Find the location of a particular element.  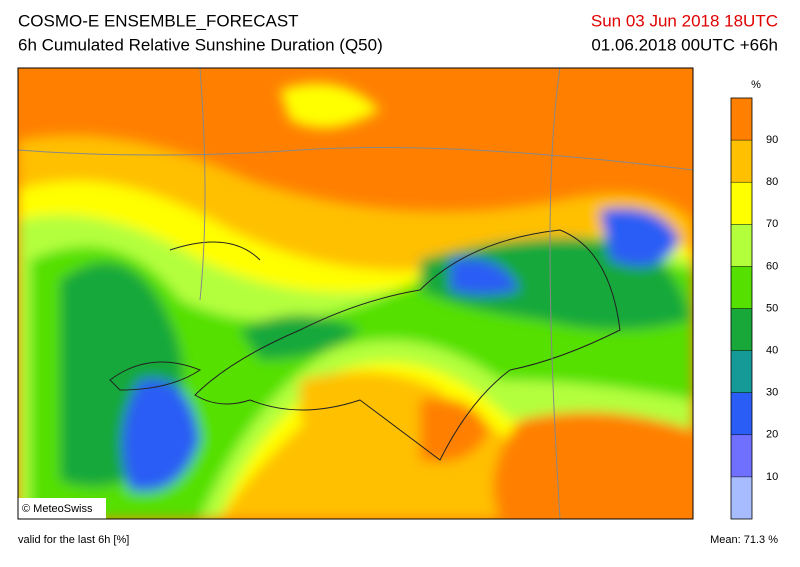

colorbar-tick-label: 80 is located at coordinates (772, 182).